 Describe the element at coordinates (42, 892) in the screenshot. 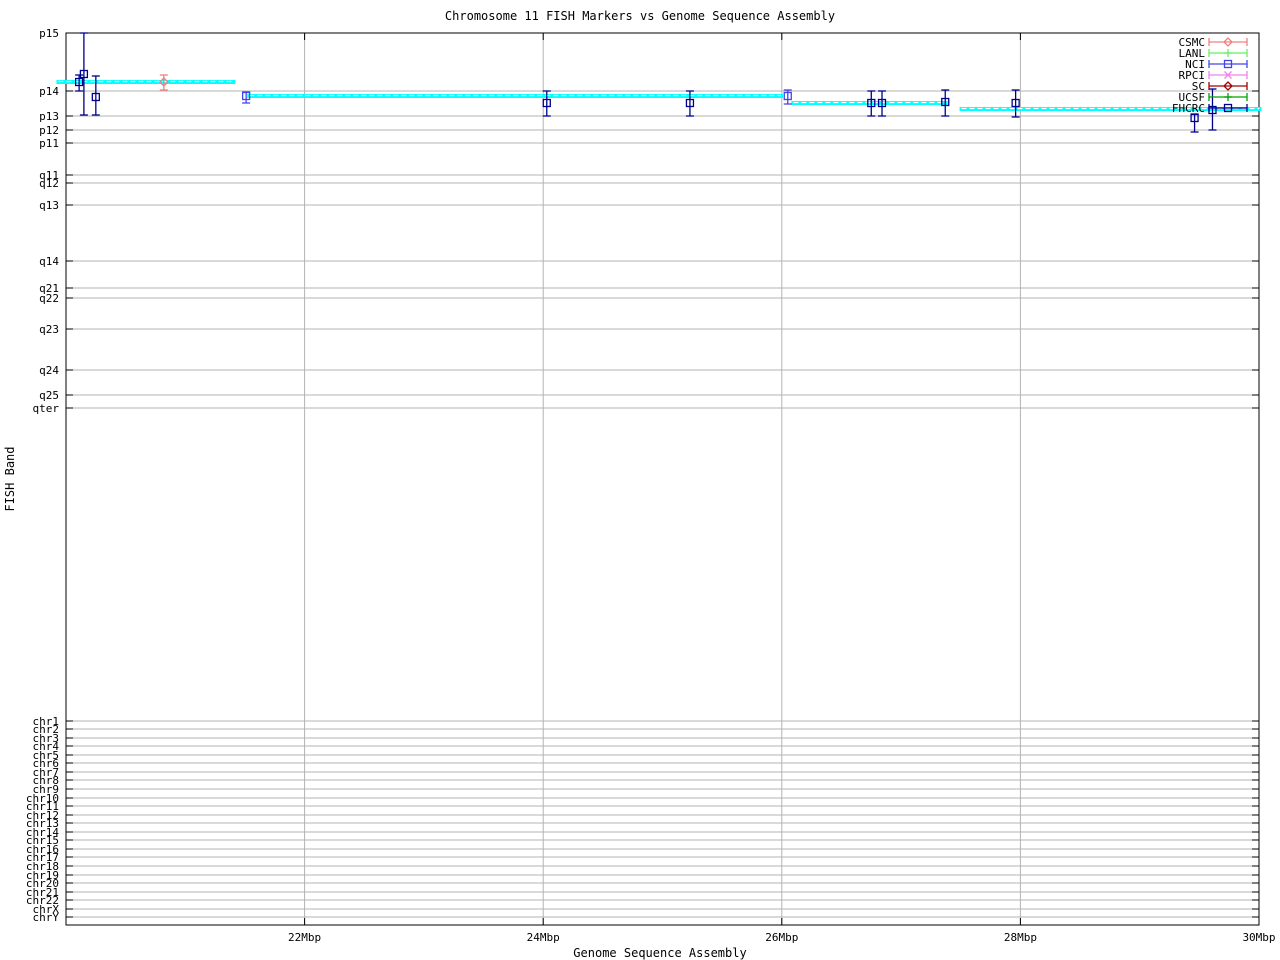

I see `y-tick-label: chr21` at that location.